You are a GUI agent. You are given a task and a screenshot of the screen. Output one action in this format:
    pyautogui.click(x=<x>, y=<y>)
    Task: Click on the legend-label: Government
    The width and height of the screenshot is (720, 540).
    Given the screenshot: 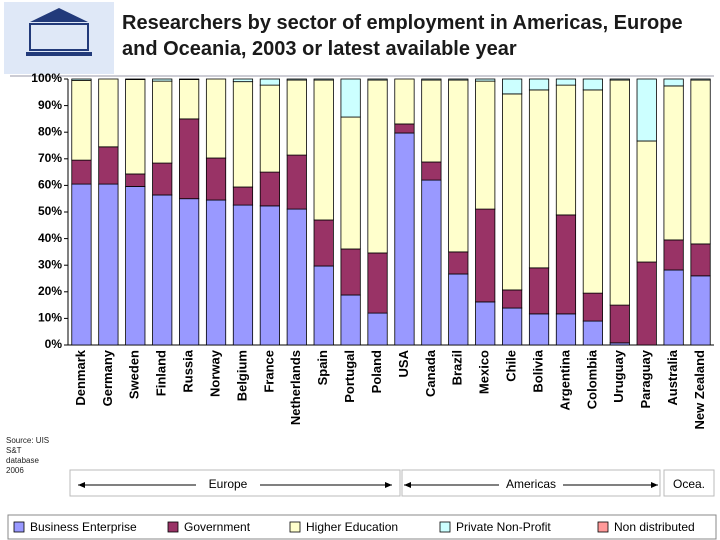 What is the action you would take?
    pyautogui.click(x=217, y=527)
    